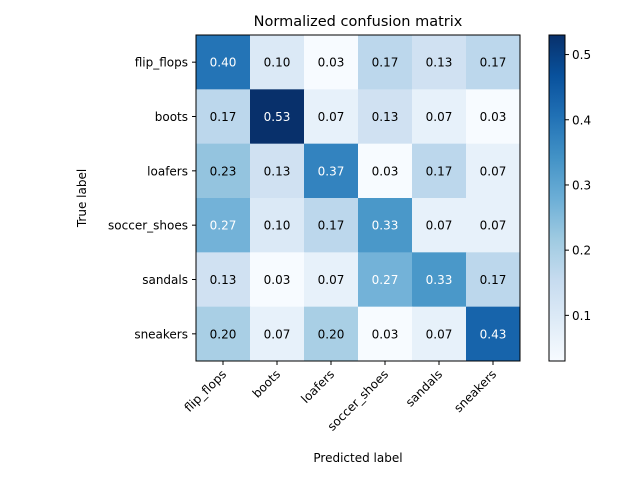  Describe the element at coordinates (161, 334) in the screenshot. I see `y-tick-label: sneakers` at that location.